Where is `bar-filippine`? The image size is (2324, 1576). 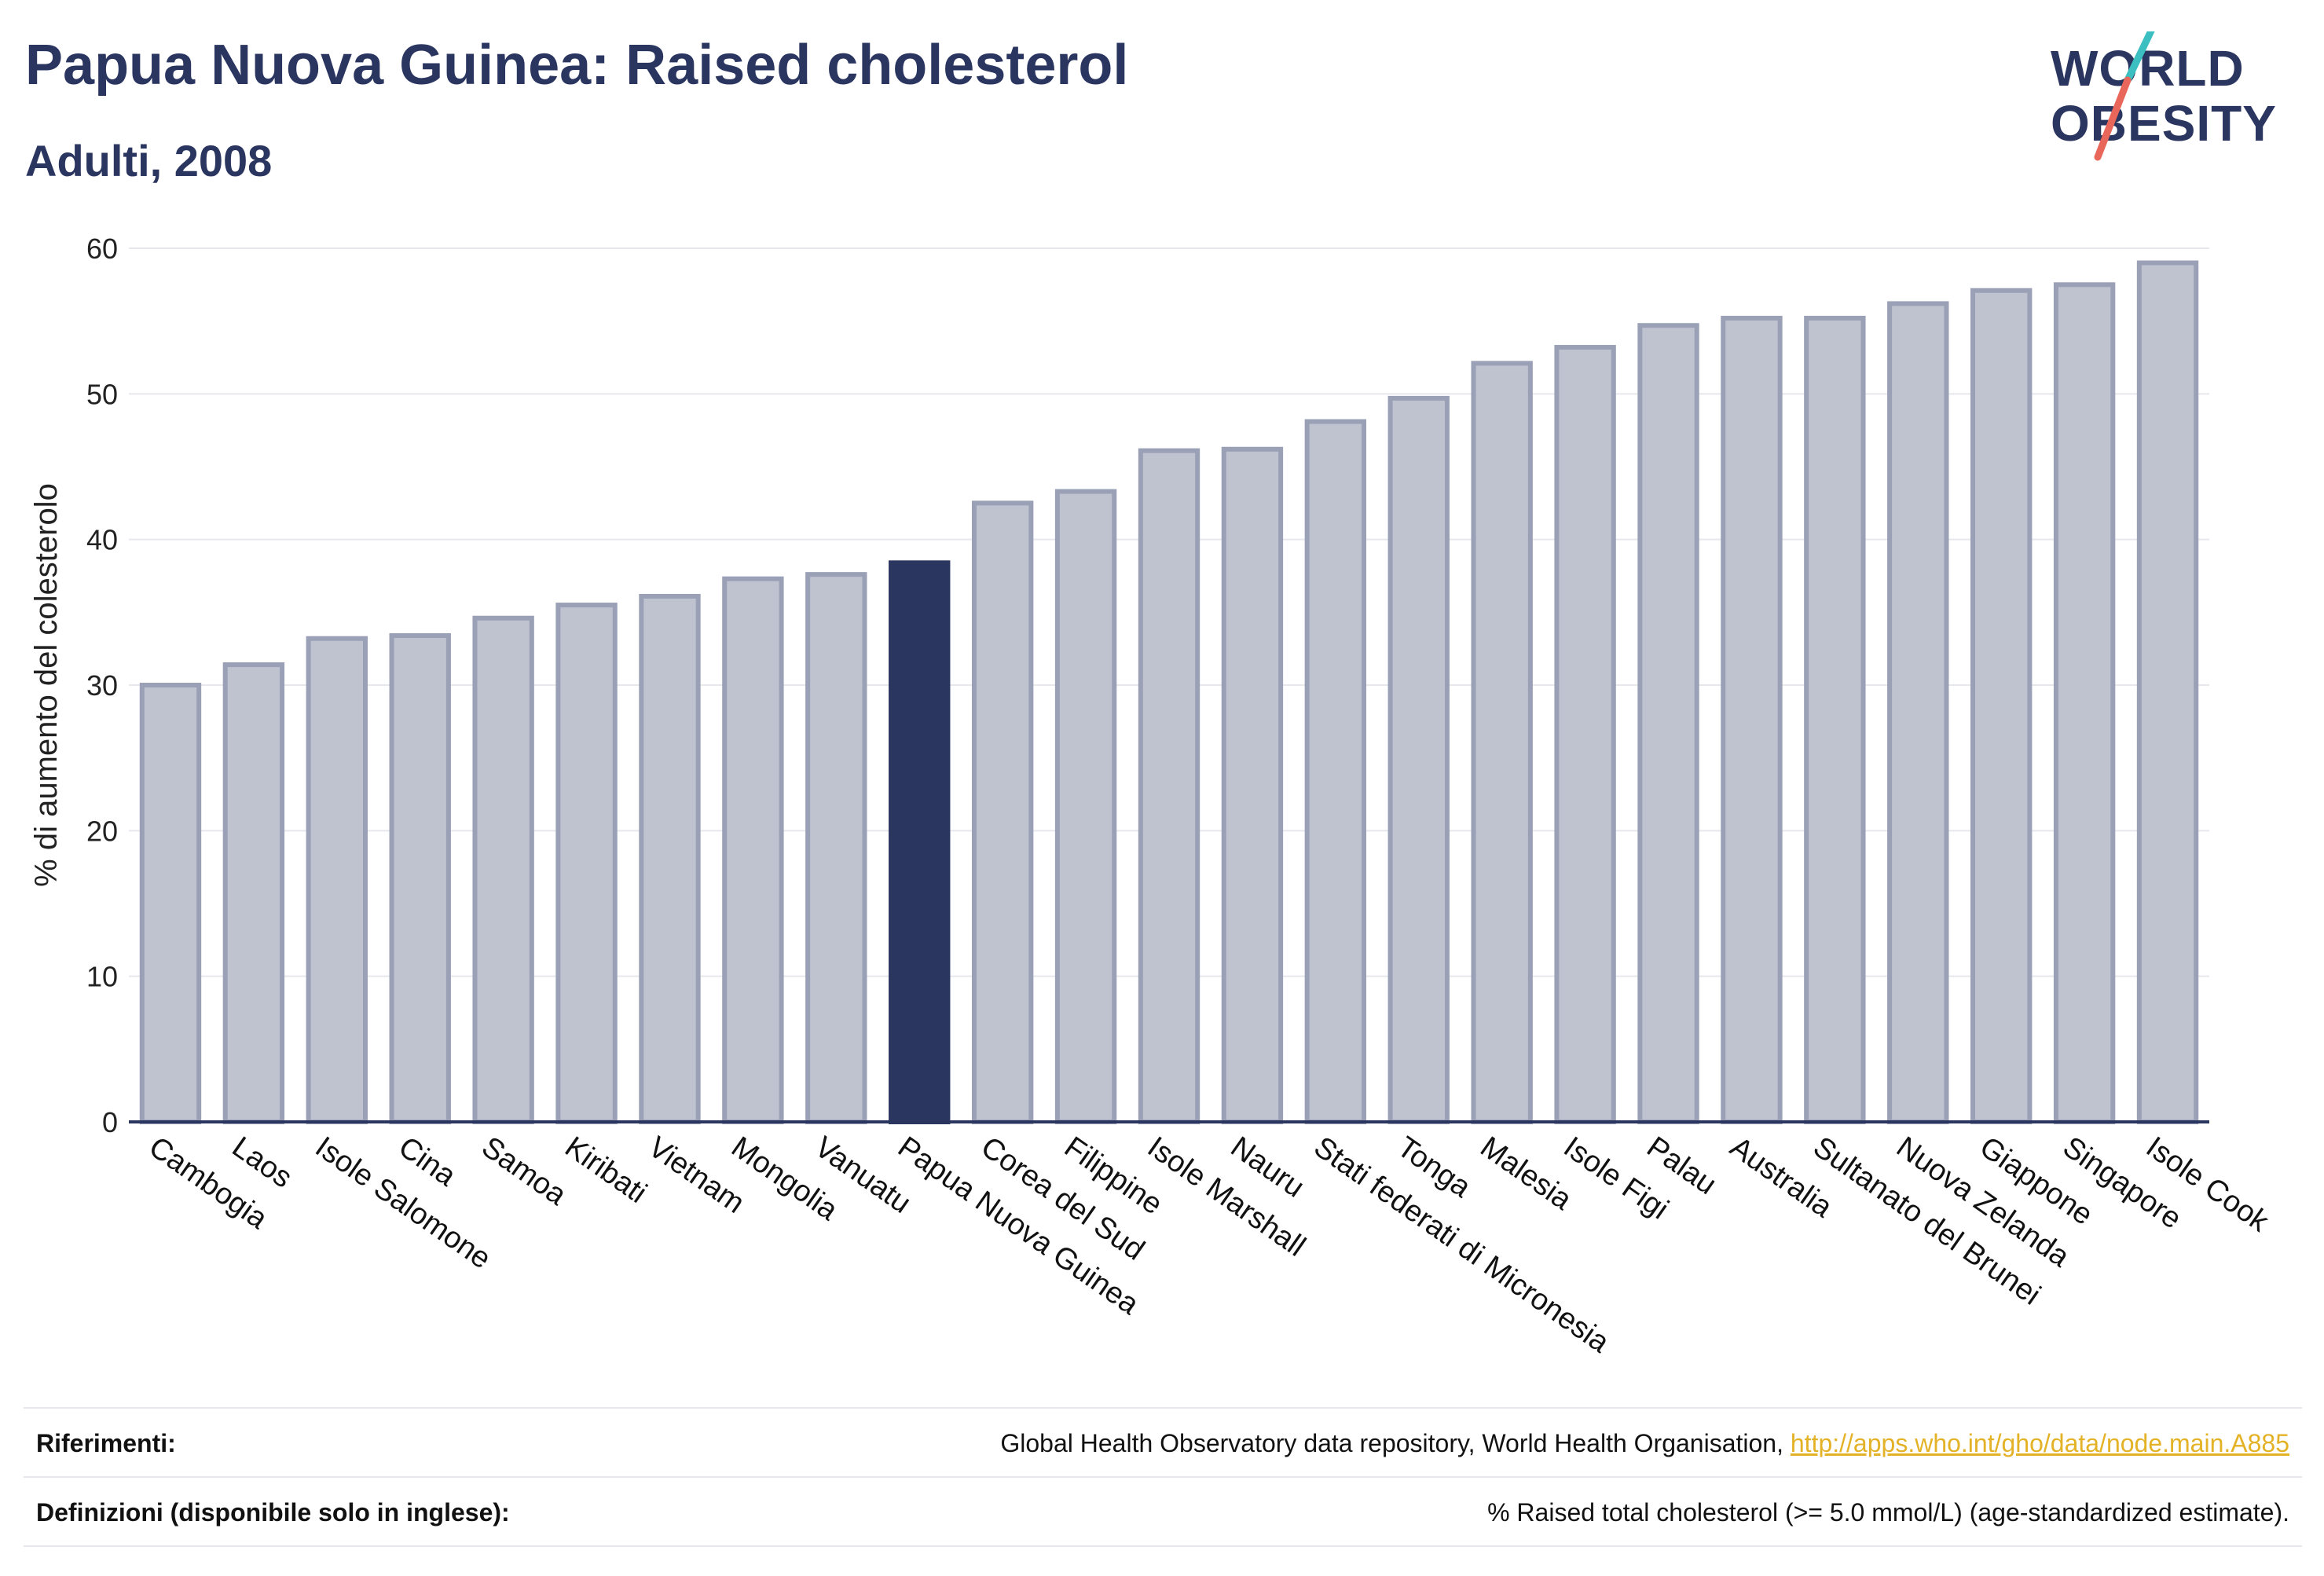
bar-filippine is located at coordinates (1085, 806).